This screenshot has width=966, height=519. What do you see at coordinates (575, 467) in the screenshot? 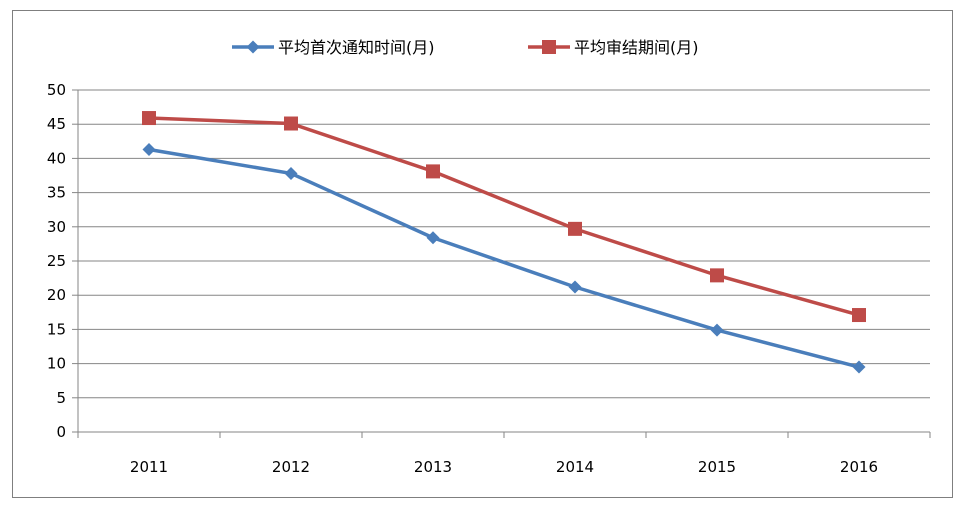
I see `x-tick-label: 2014` at bounding box center [575, 467].